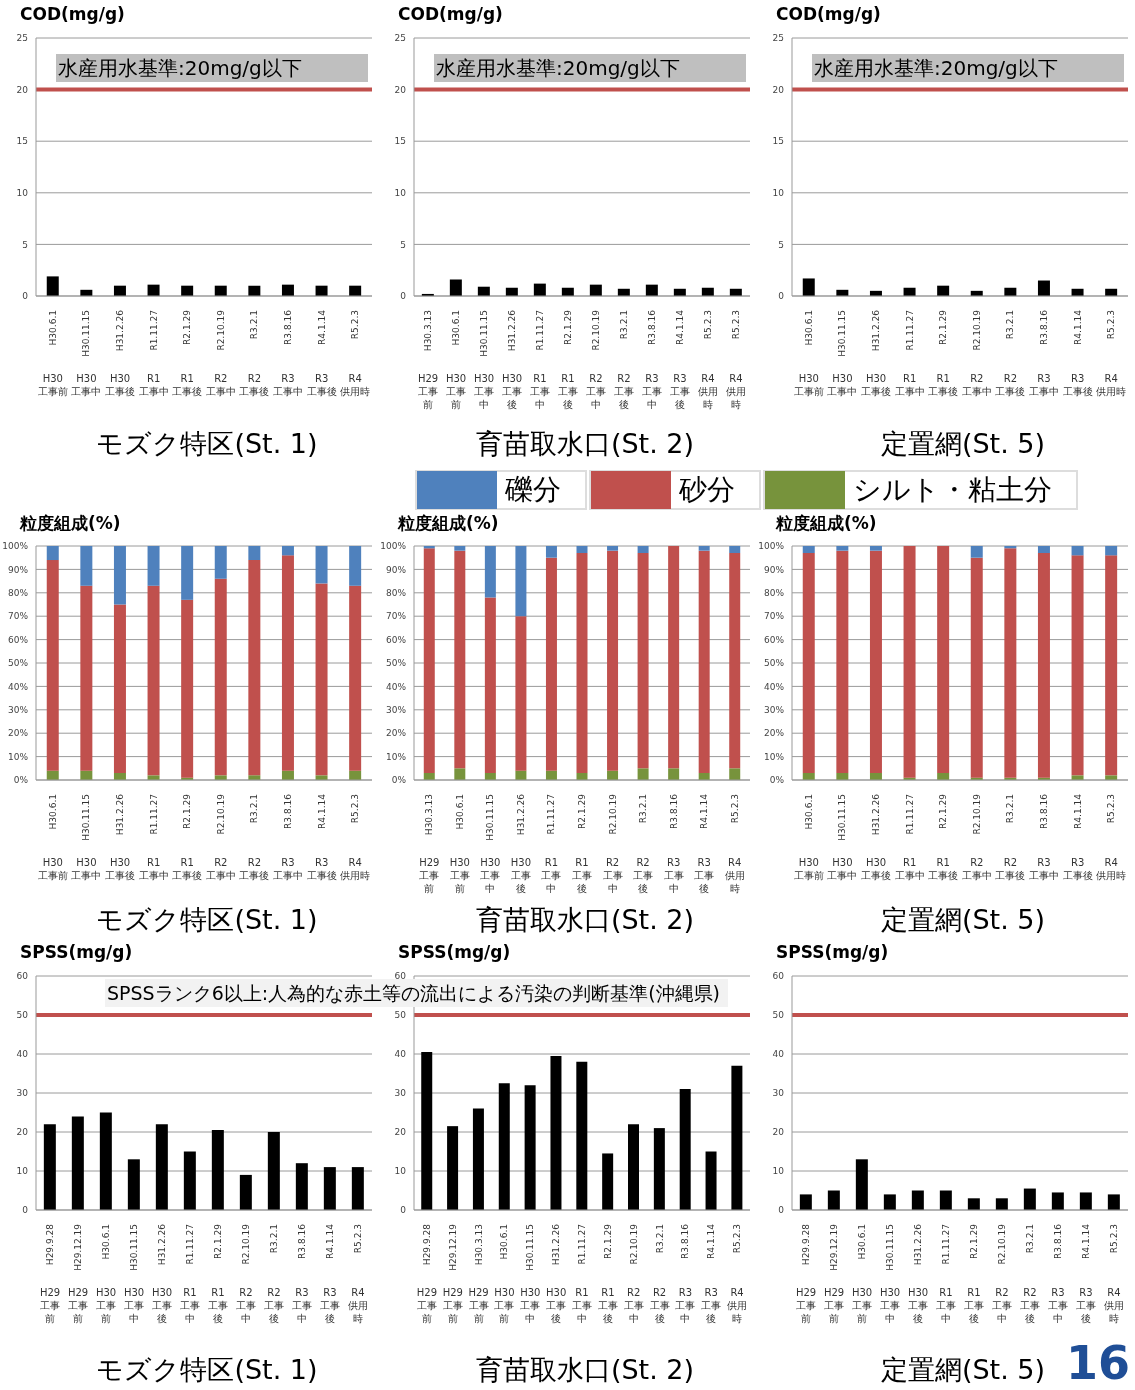  What do you see at coordinates (774, 663) in the screenshot?
I see `y-tick-label: 50%` at bounding box center [774, 663].